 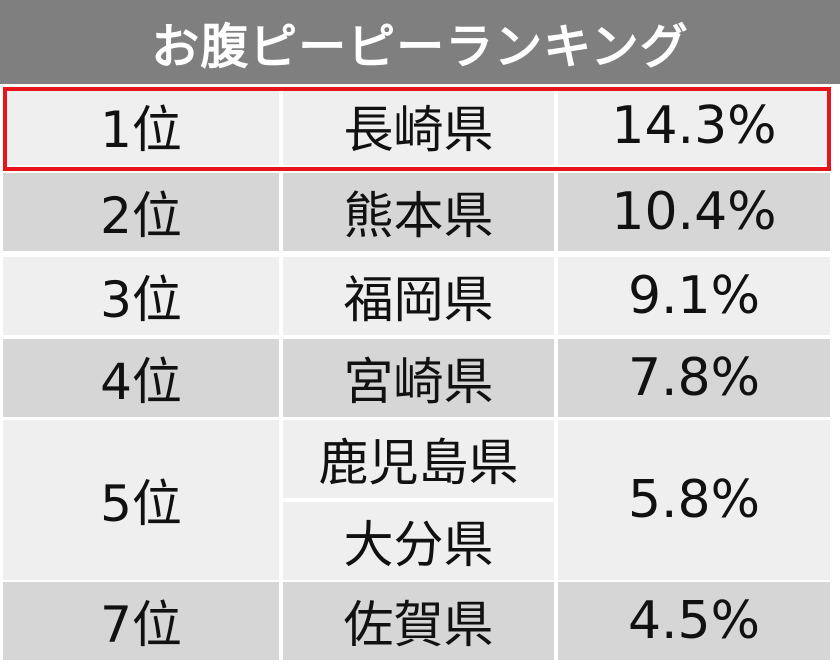 I want to click on prefecture-cell: 長崎県, so click(x=418, y=126).